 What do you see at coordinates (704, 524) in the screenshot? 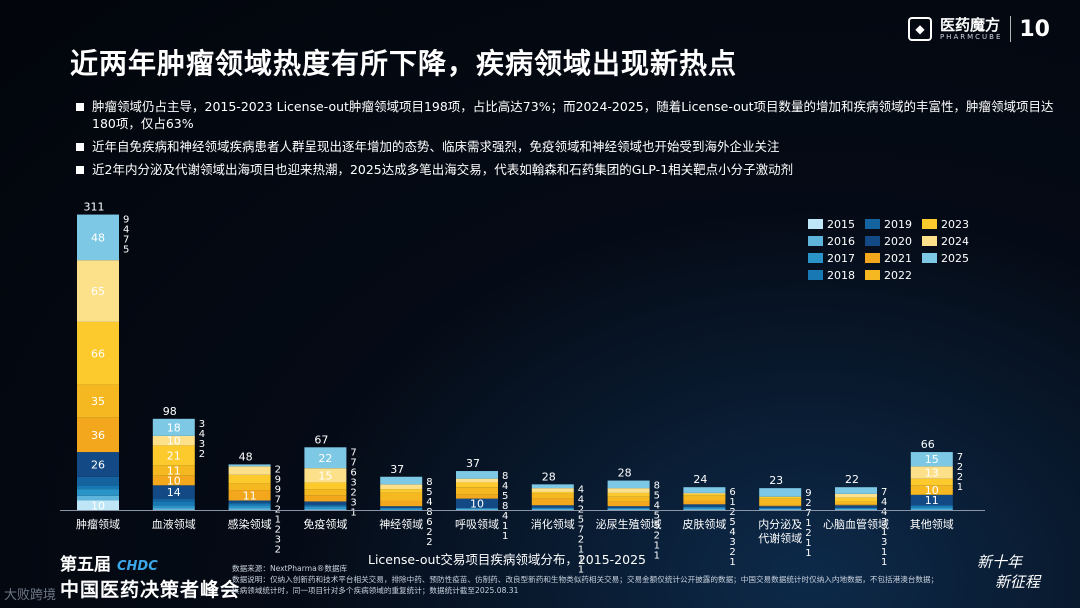
I see `category-label: 皮肤领域` at bounding box center [704, 524].